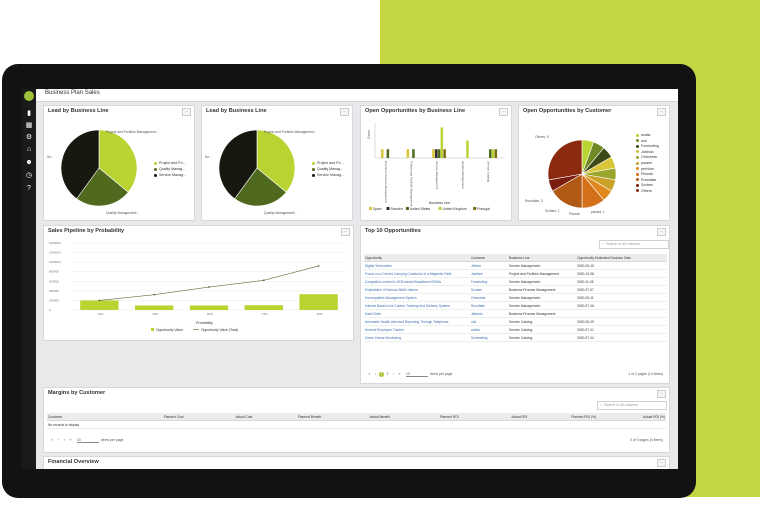 This screenshot has width=760, height=507. What do you see at coordinates (489, 329) in the screenshot?
I see `customer-link: avalia` at bounding box center [489, 329].